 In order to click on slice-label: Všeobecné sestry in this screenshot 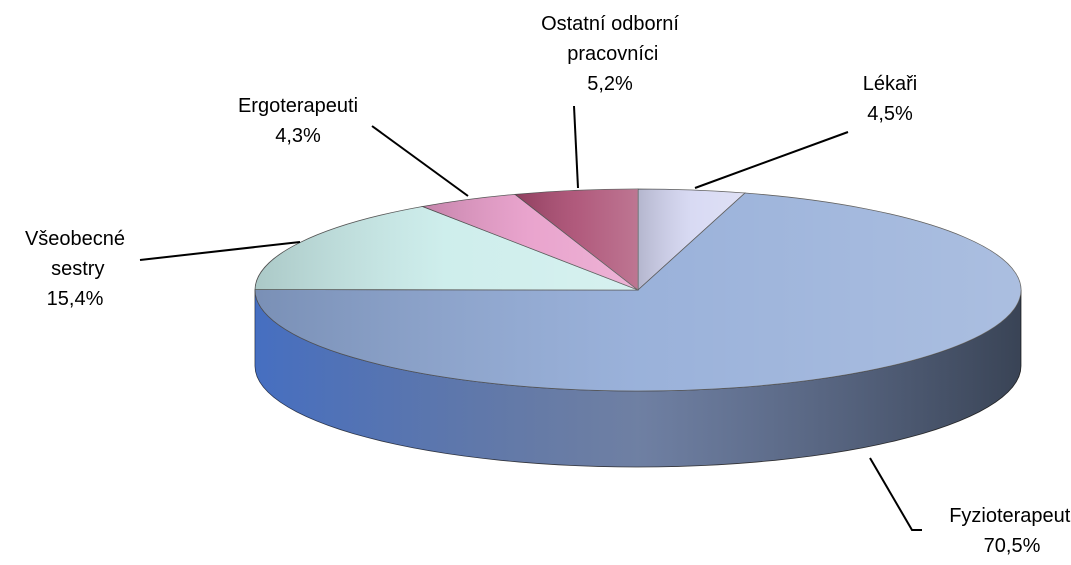, I will do `click(75, 254)`.